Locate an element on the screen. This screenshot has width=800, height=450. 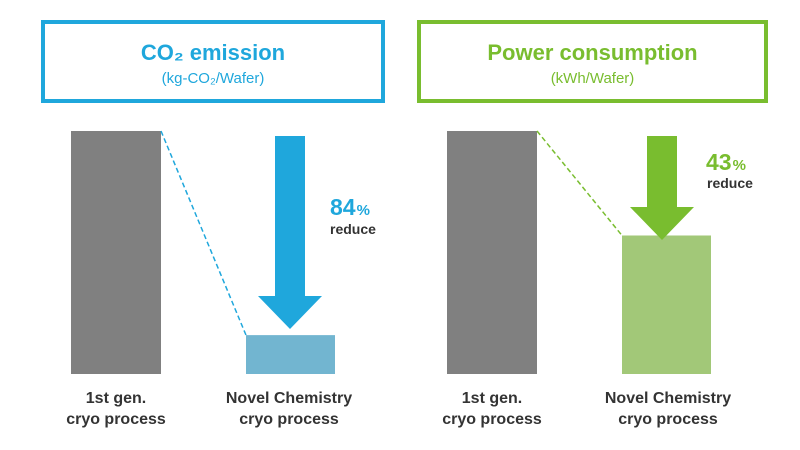
co2-category-label-1st-gen: 1st gen. cryo process is located at coordinates (116, 409).